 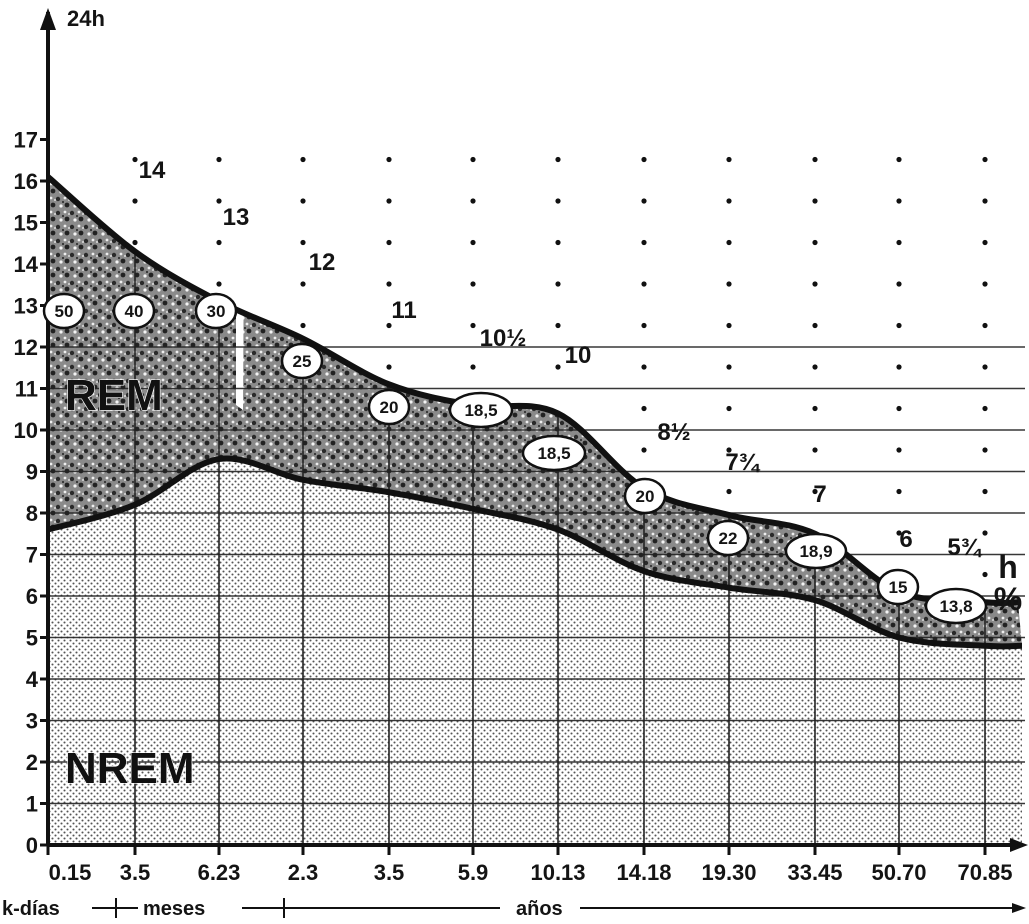 I want to click on y-tick-label: 3, so click(x=32, y=721).